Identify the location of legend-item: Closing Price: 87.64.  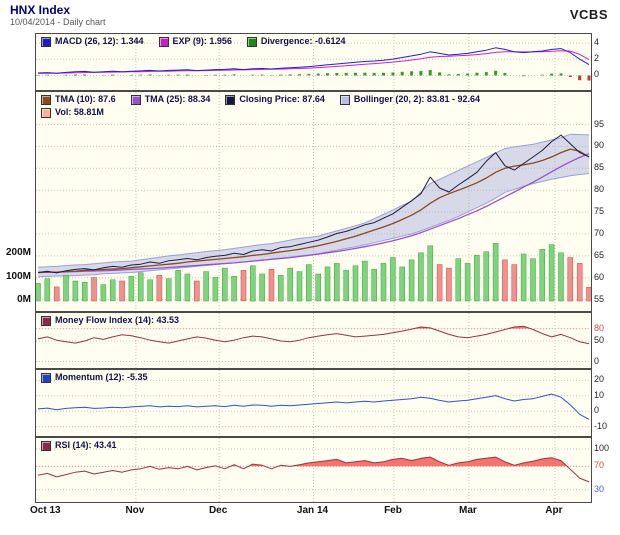
(275, 99).